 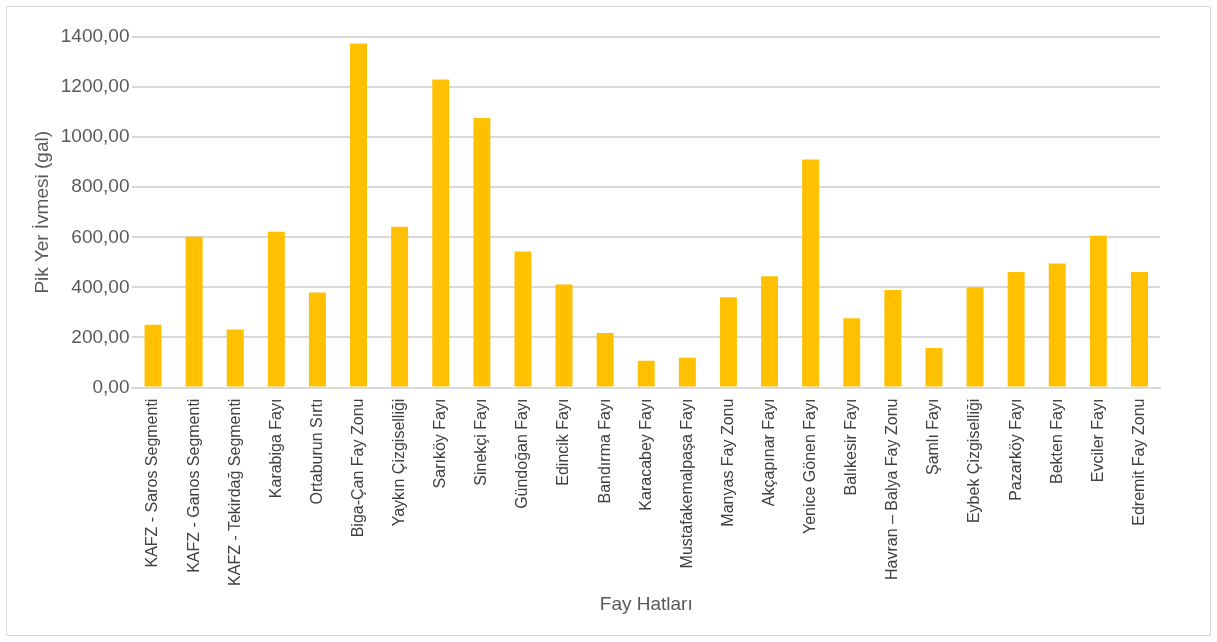 What do you see at coordinates (100, 286) in the screenshot?
I see `y-tick-label: 400,00` at bounding box center [100, 286].